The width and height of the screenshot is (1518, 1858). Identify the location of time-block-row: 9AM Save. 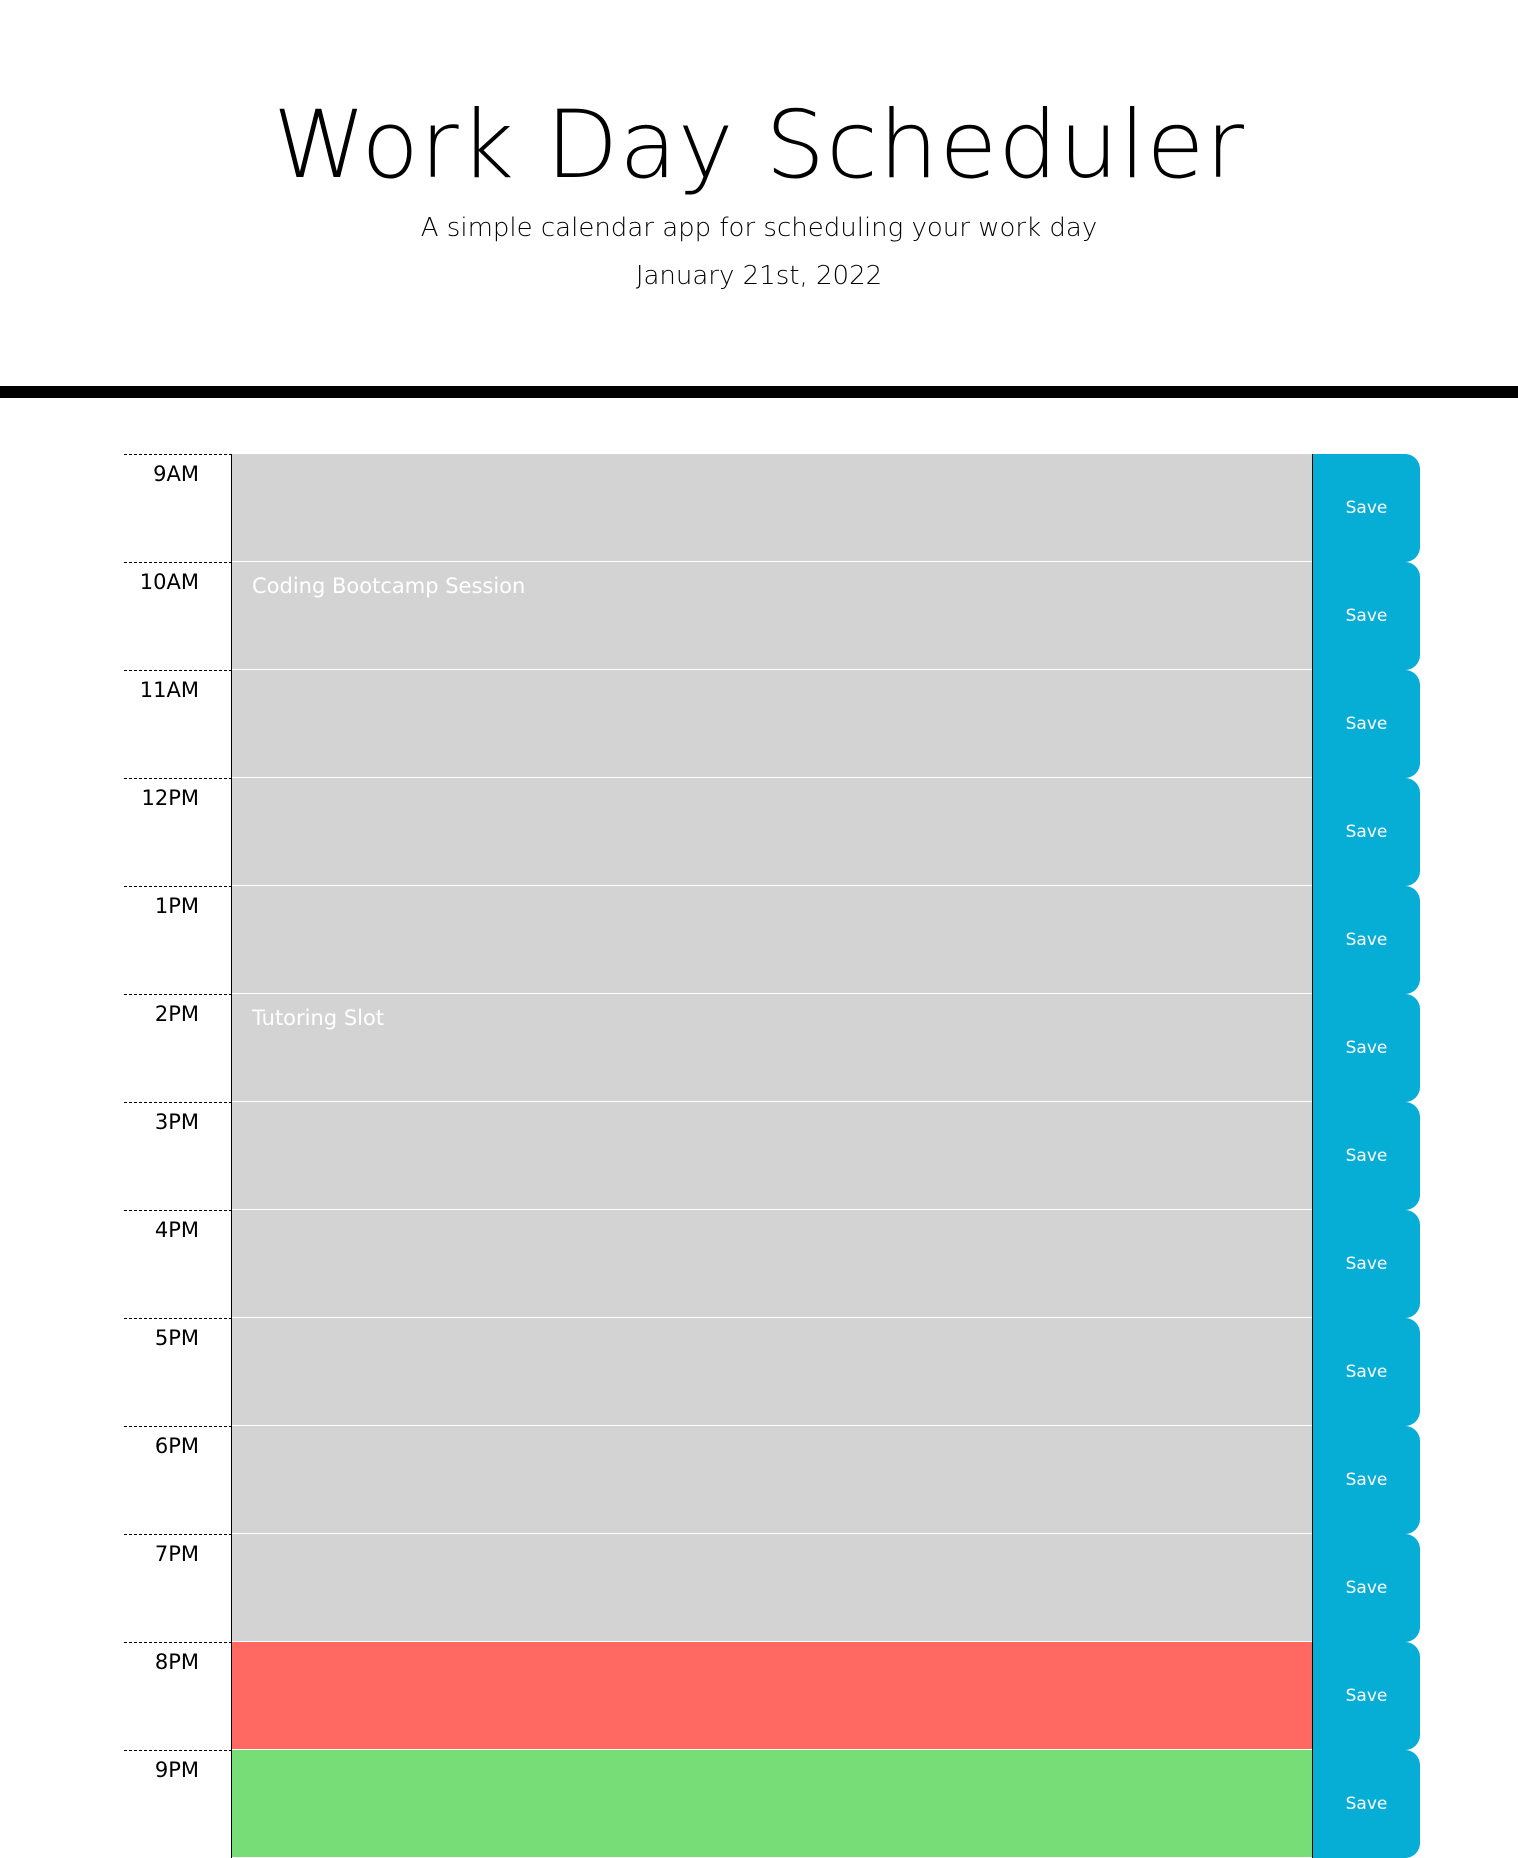
(772, 508).